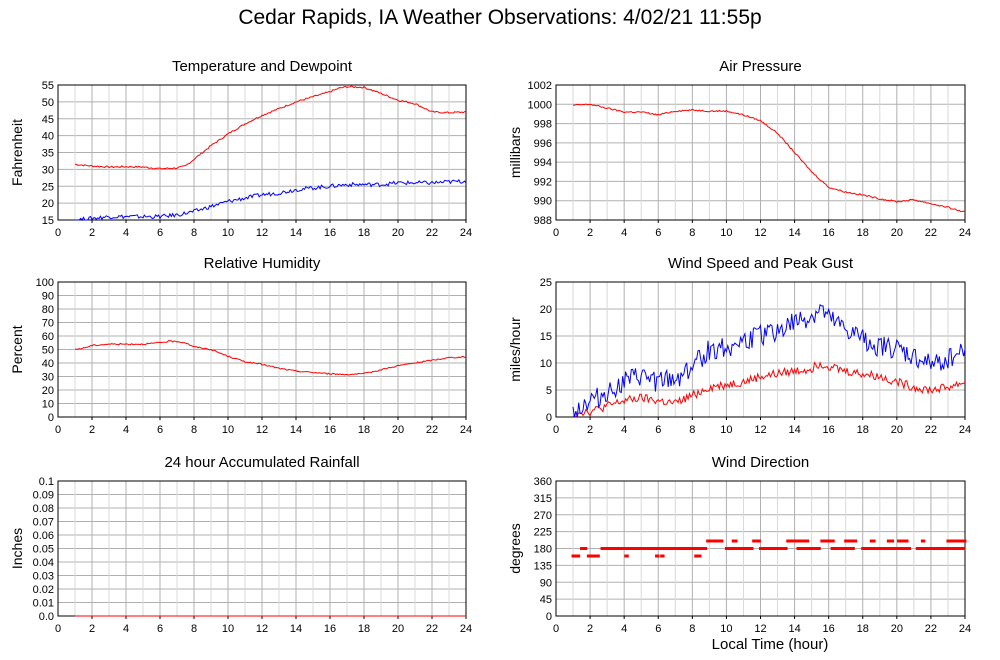  I want to click on y-tick-label: 45, so click(546, 600).